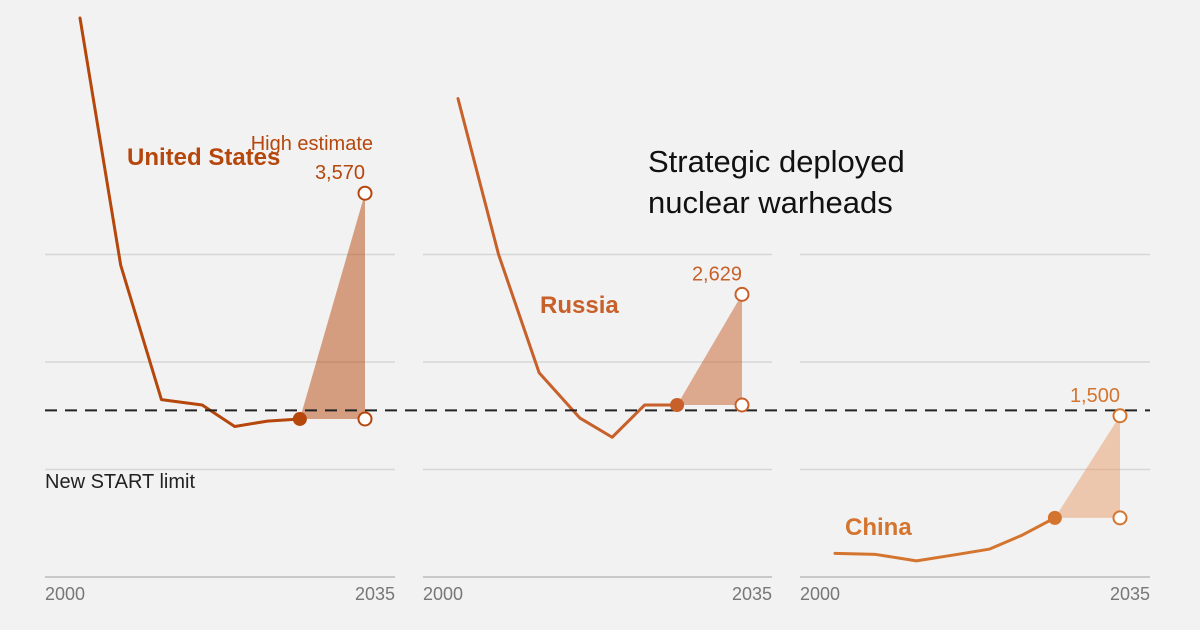 The height and width of the screenshot is (630, 1200). Describe the element at coordinates (1120, 518) in the screenshot. I see `low-estimate-point-china` at that location.